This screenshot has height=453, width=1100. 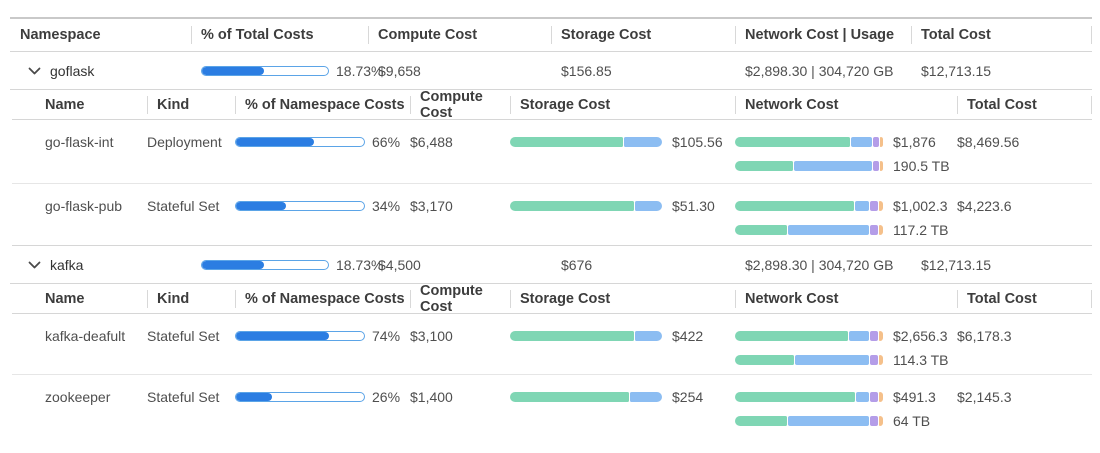 I want to click on workload-kind: Deployment, so click(x=184, y=142).